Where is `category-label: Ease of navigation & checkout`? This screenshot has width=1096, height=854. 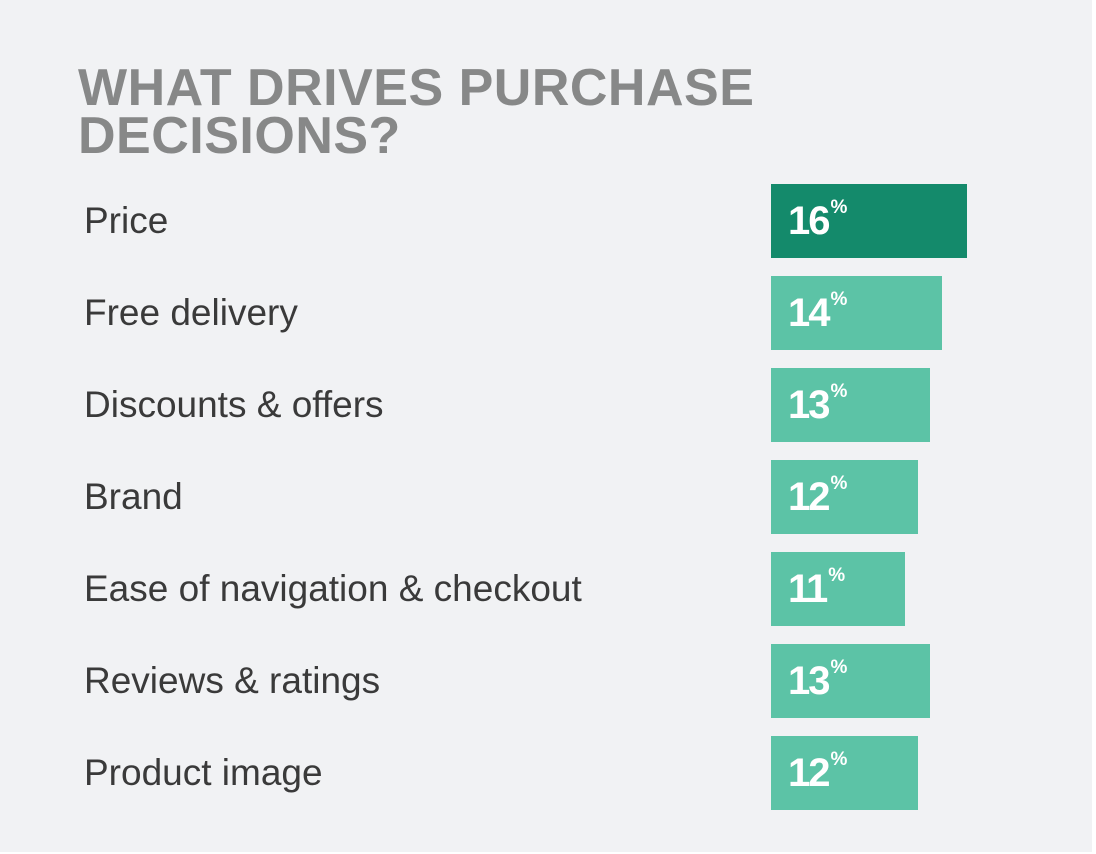 category-label: Ease of navigation & checkout is located at coordinates (333, 588).